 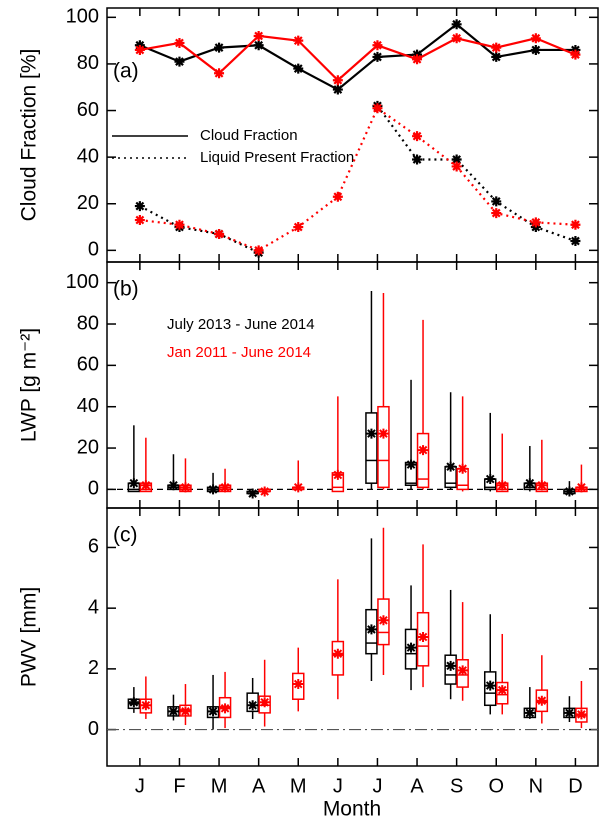 I want to click on y-tick-label: 4, so click(x=93, y=607).